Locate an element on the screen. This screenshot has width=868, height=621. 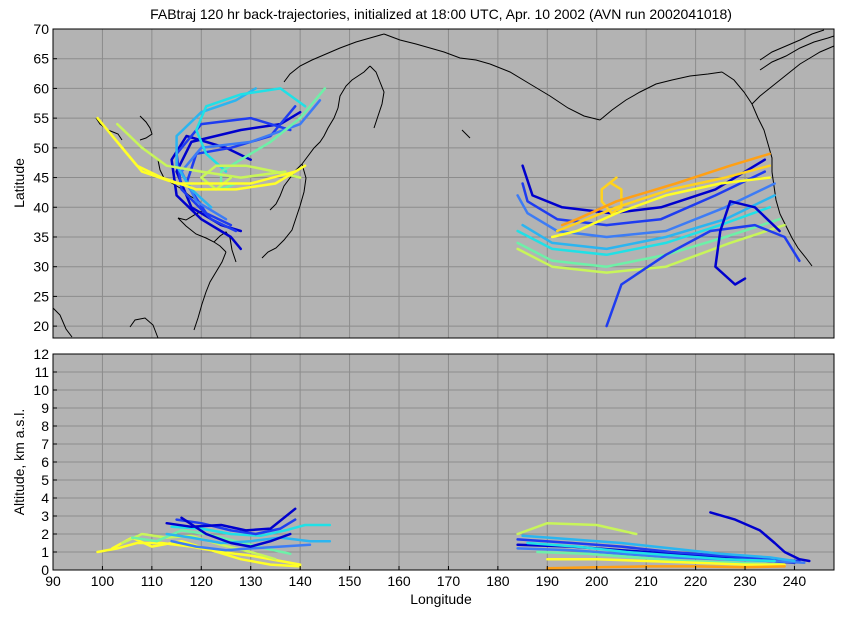
x-tick-label: 110 is located at coordinates (152, 581).